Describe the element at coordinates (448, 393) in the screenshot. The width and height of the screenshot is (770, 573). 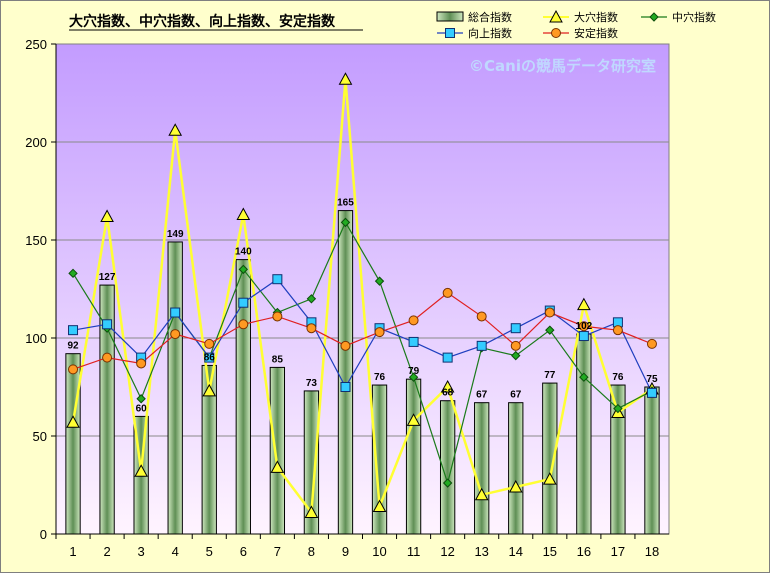
I see `bar-value-label: 68` at that location.